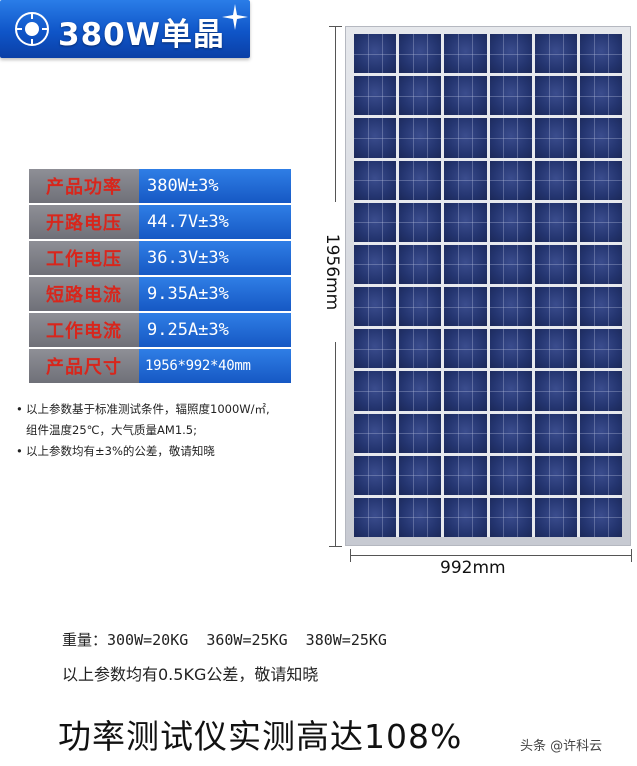 The width and height of the screenshot is (637, 766). What do you see at coordinates (235, 17) in the screenshot?
I see `sparkle-icon` at bounding box center [235, 17].